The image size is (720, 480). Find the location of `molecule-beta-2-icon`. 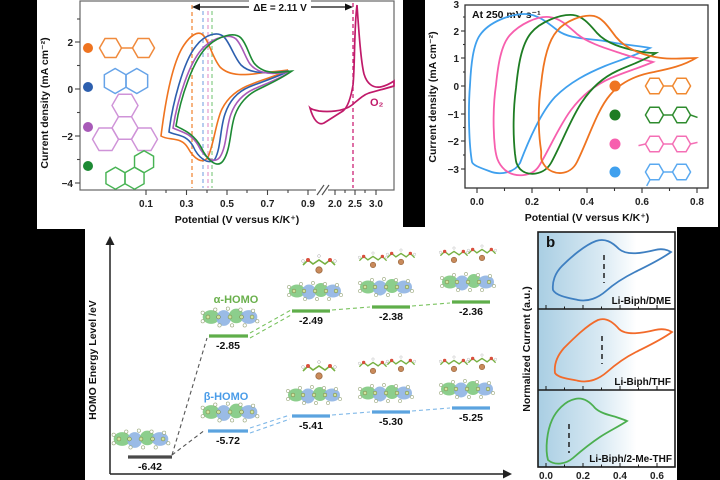

molecule-beta-2-icon is located at coordinates (314, 395).